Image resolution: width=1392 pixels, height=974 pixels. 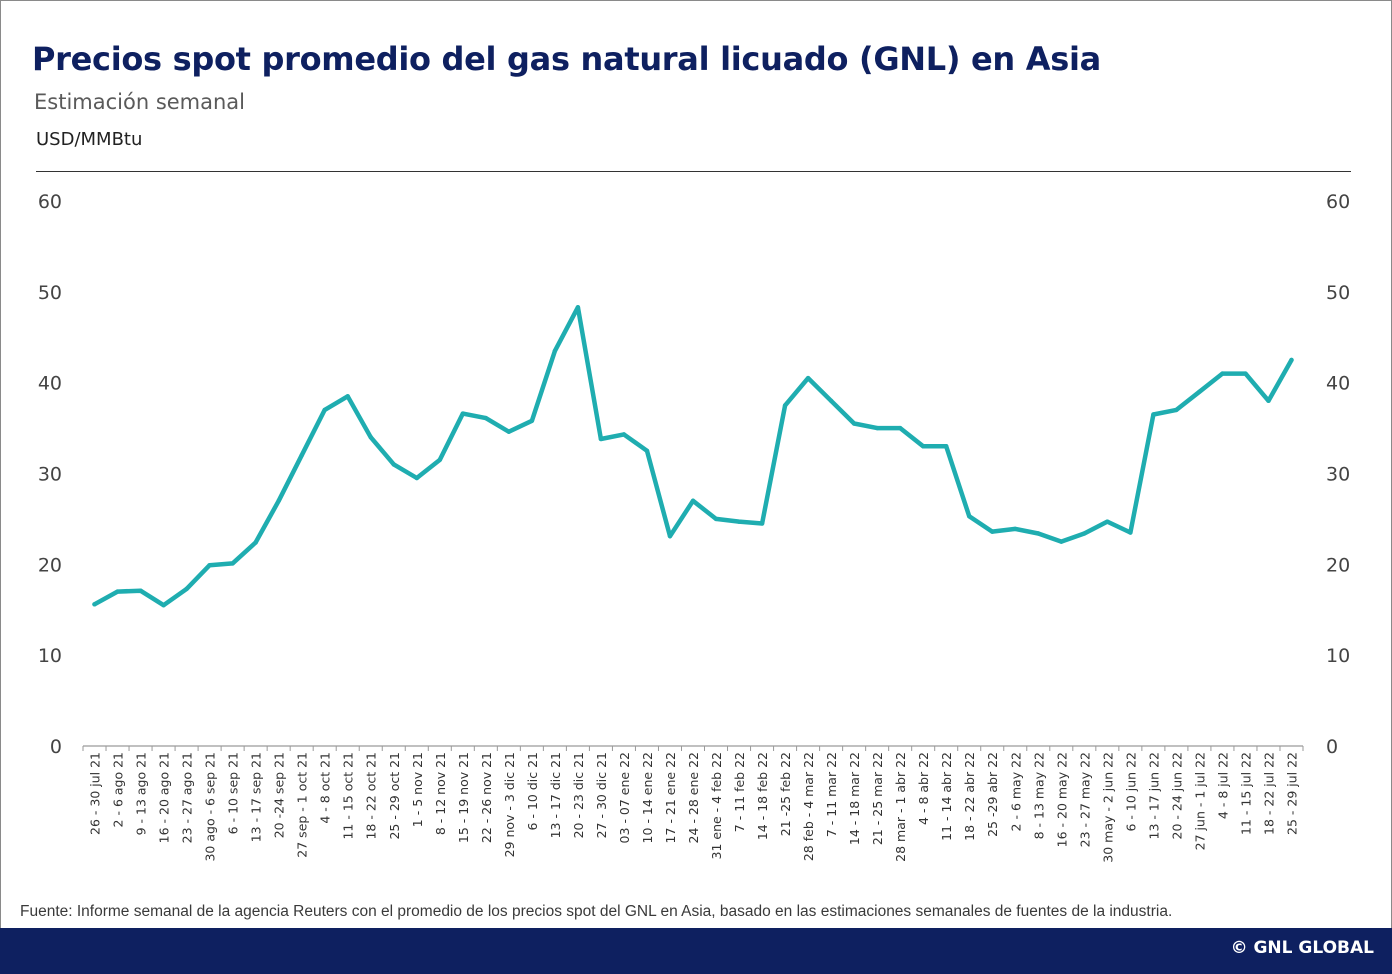 What do you see at coordinates (50, 565) in the screenshot?
I see `y-tick-label-left: 20` at bounding box center [50, 565].